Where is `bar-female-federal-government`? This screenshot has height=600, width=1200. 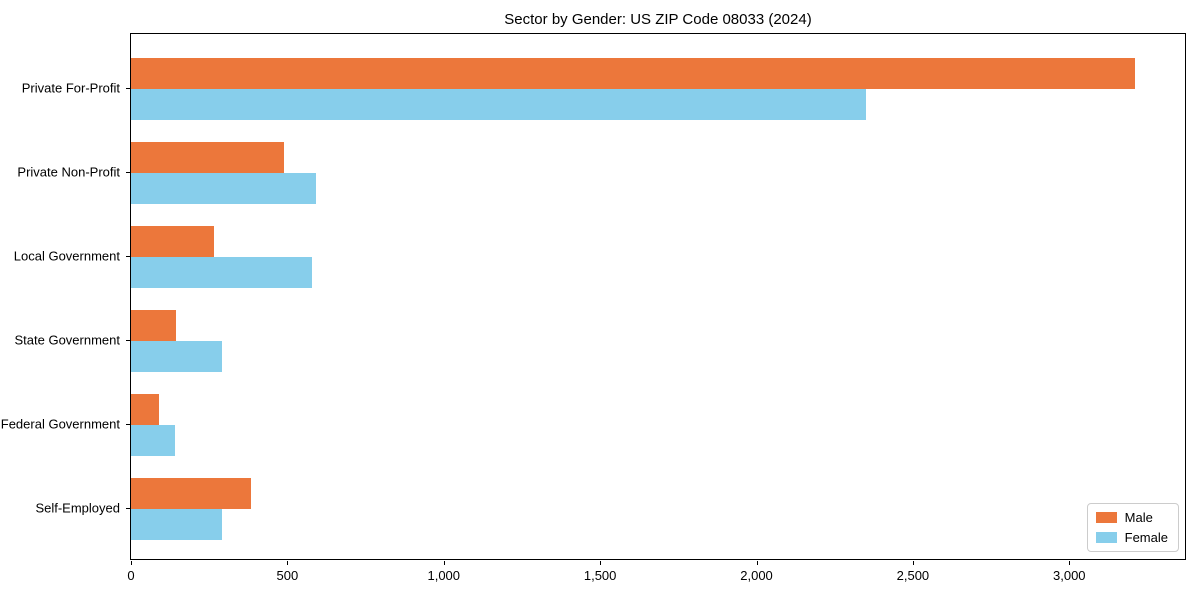
bar-female-federal-government is located at coordinates (153, 440).